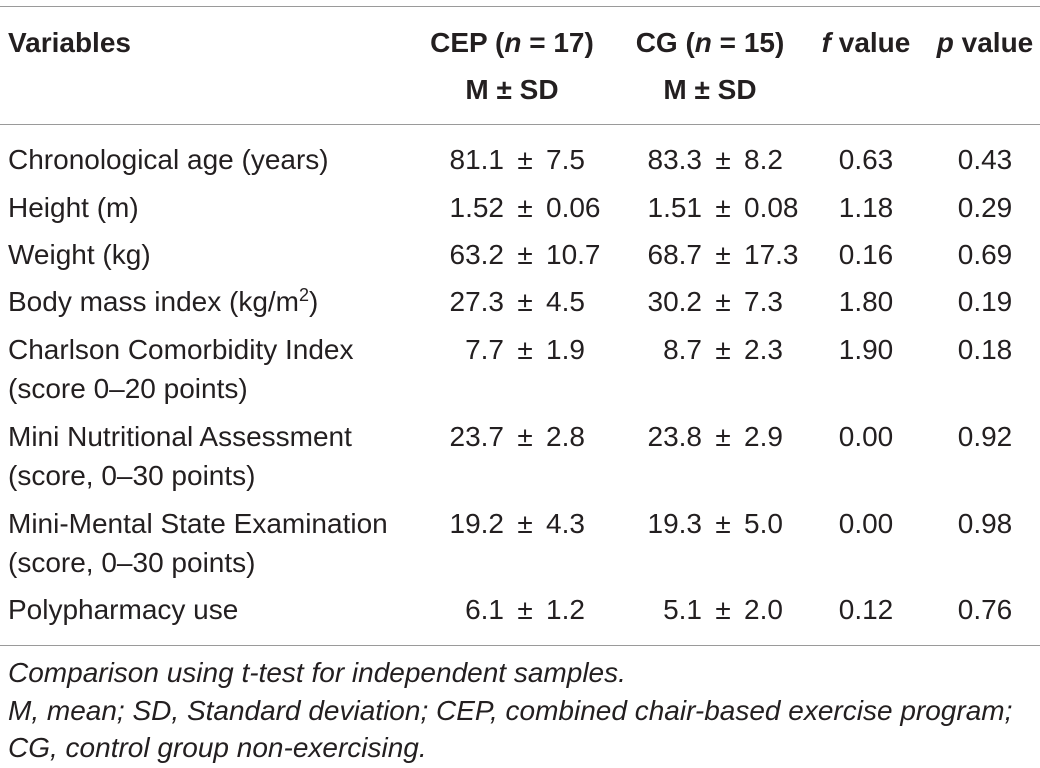 The width and height of the screenshot is (1040, 768). What do you see at coordinates (993, 42) in the screenshot?
I see `p-value-label-text: value` at bounding box center [993, 42].